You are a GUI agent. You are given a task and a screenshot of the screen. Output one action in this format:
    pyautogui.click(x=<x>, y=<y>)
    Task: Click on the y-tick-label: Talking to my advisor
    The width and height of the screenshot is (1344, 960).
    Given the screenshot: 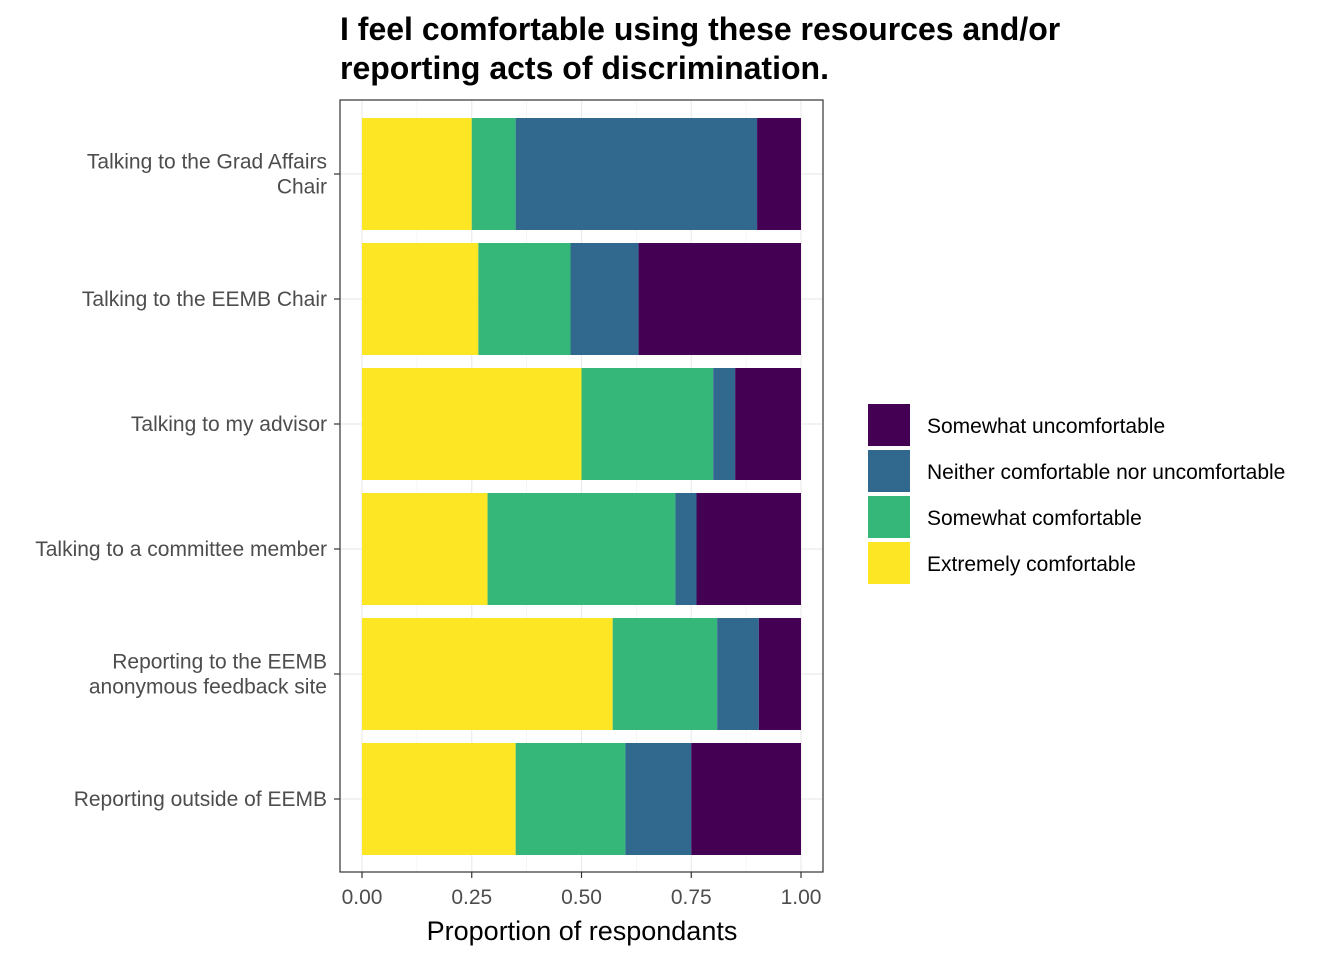 What is the action you would take?
    pyautogui.click(x=229, y=424)
    